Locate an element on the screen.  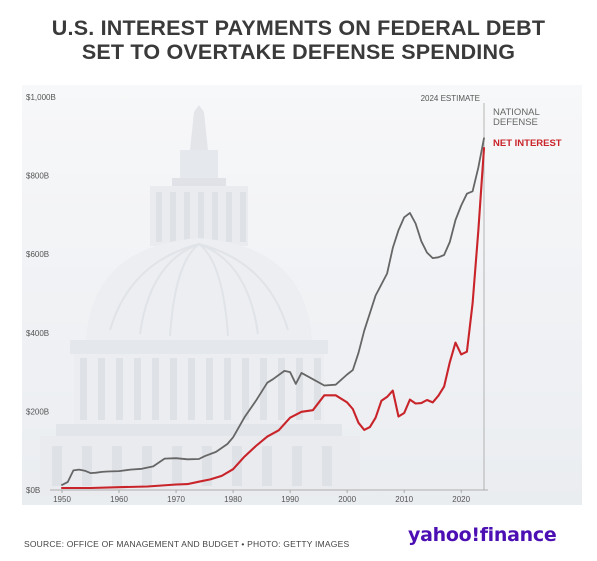
brand-mark: ! is located at coordinates (475, 535).